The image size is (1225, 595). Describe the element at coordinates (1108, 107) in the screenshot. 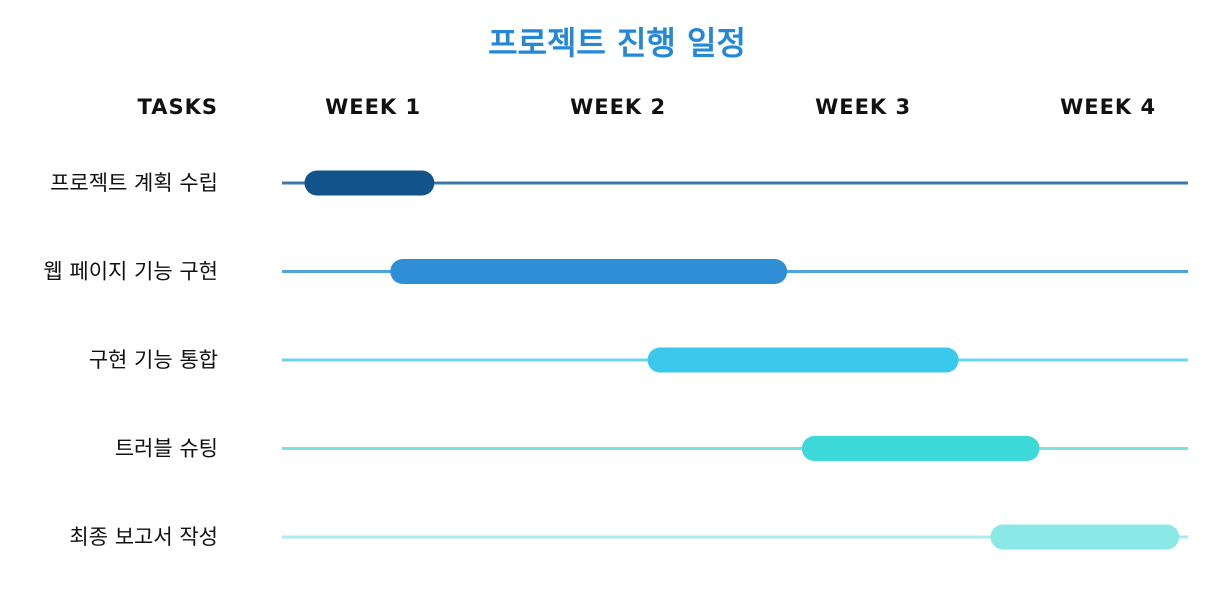

I see `week-header-4: WEEK 4` at that location.